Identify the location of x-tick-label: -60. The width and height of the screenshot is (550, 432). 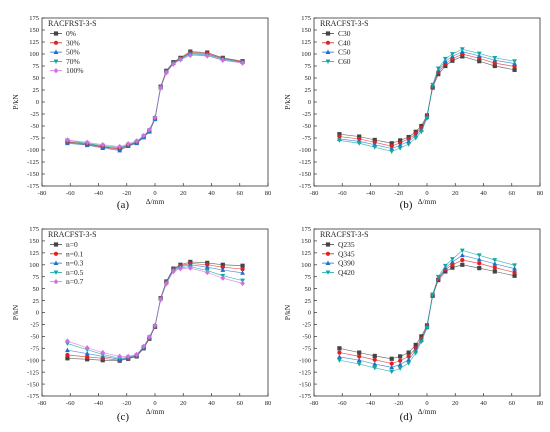
(342, 193).